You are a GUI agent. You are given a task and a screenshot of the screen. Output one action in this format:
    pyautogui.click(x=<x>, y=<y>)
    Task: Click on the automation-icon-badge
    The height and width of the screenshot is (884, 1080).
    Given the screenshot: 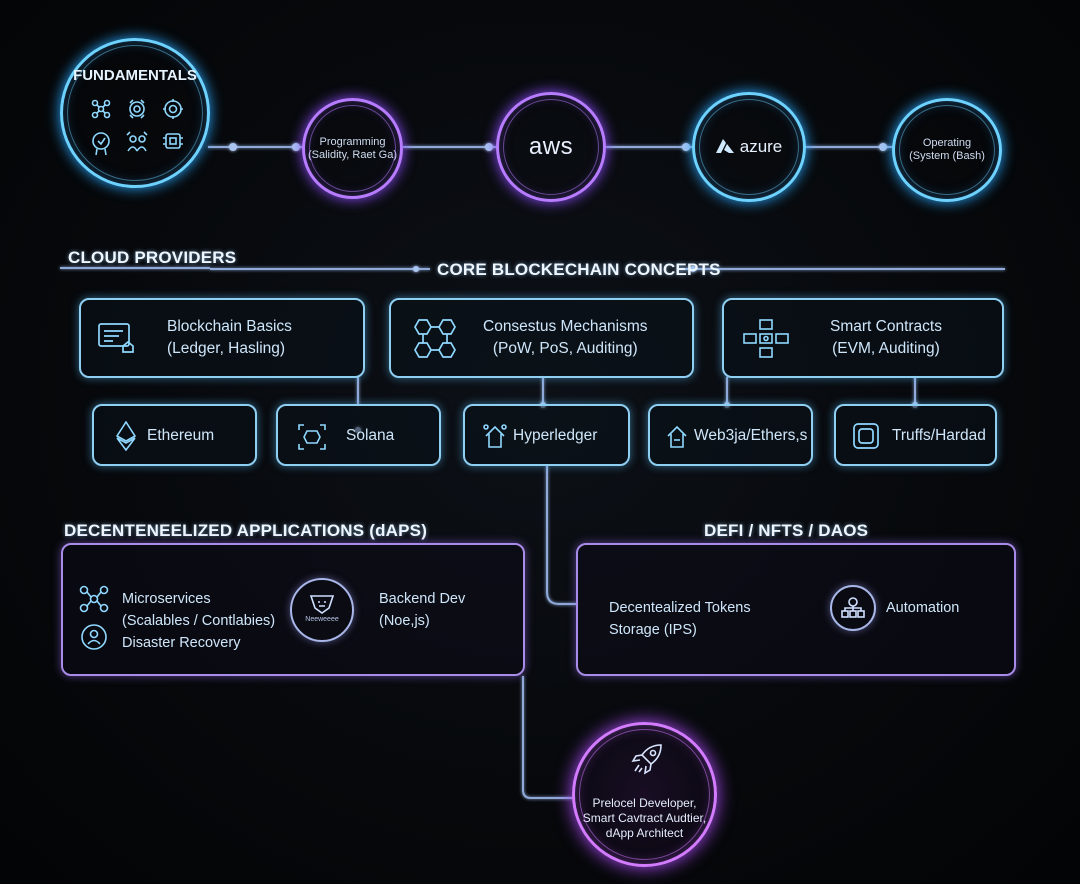 What is the action you would take?
    pyautogui.click(x=853, y=608)
    